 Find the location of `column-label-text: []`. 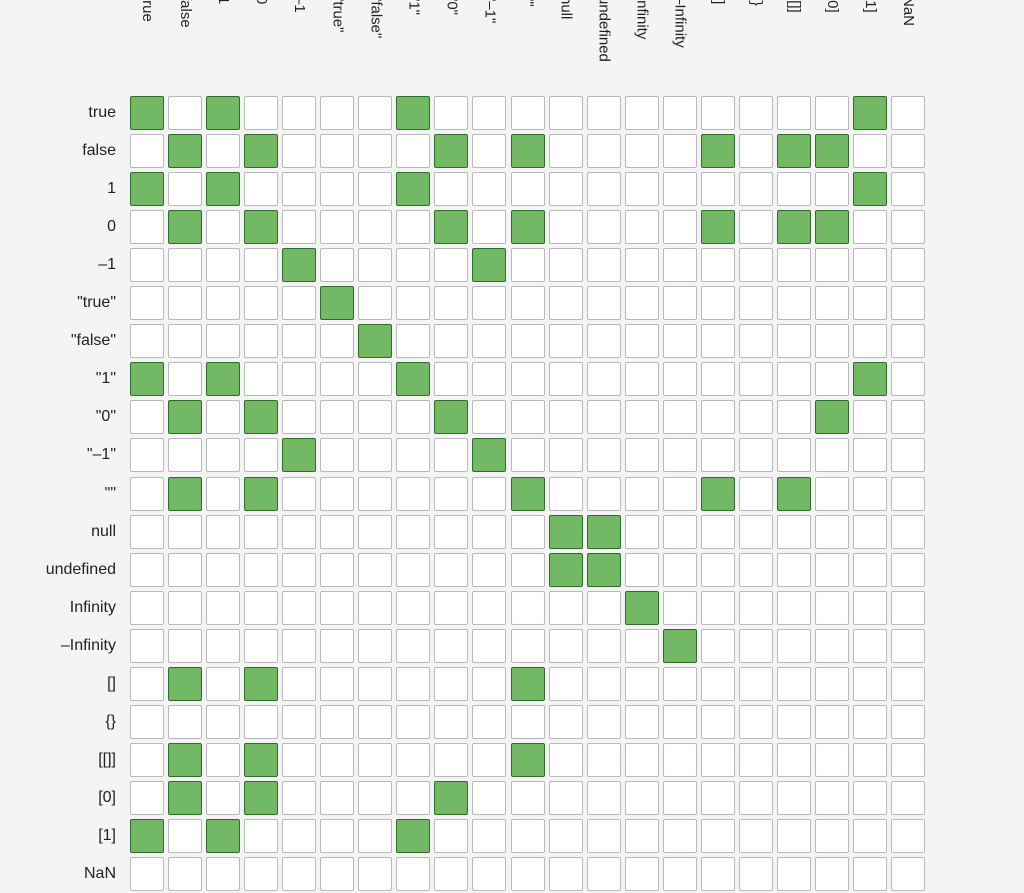

column-label-text: [] is located at coordinates (718, 2).